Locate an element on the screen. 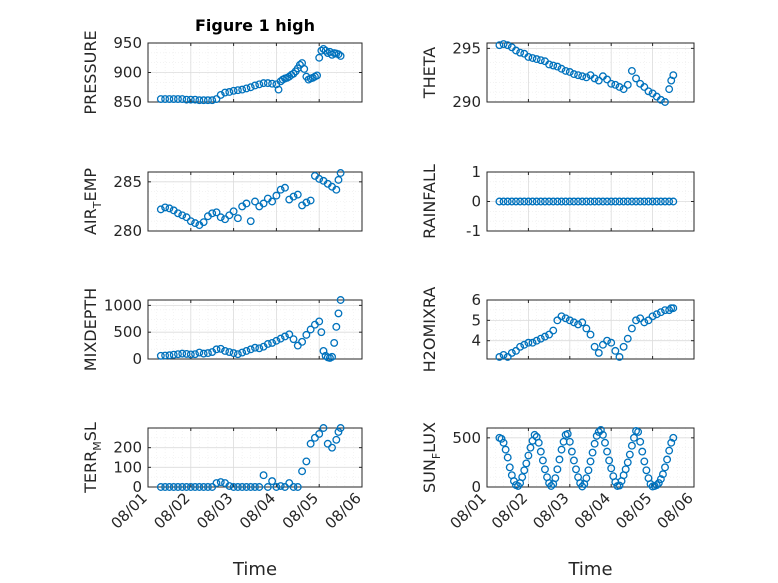 The width and height of the screenshot is (778, 583). y-axis-label-main: RAINFALL is located at coordinates (429, 201).